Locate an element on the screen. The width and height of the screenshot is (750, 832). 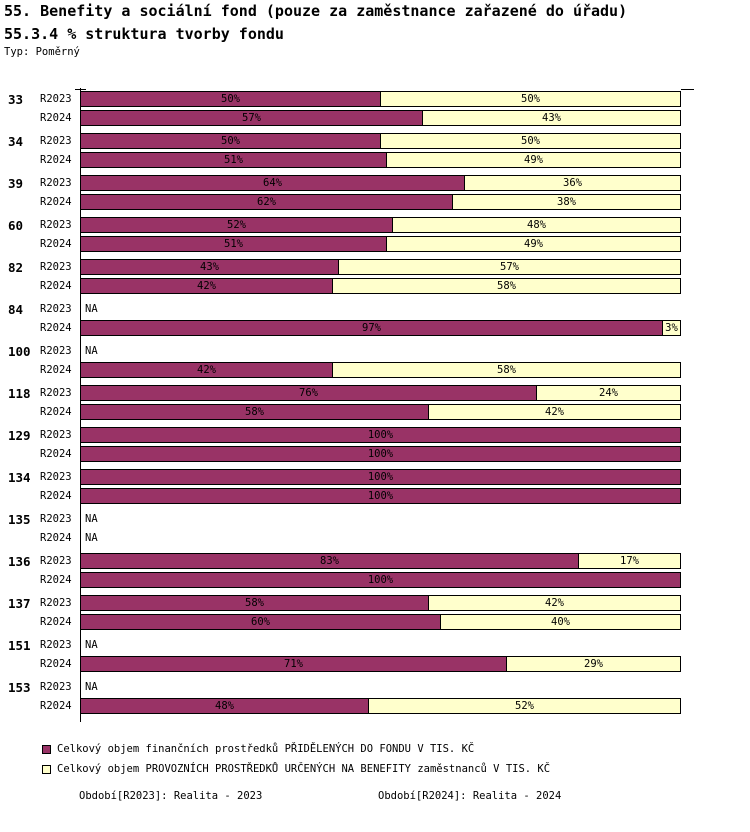
bar-segment-allocated: 76% is located at coordinates (308, 393).